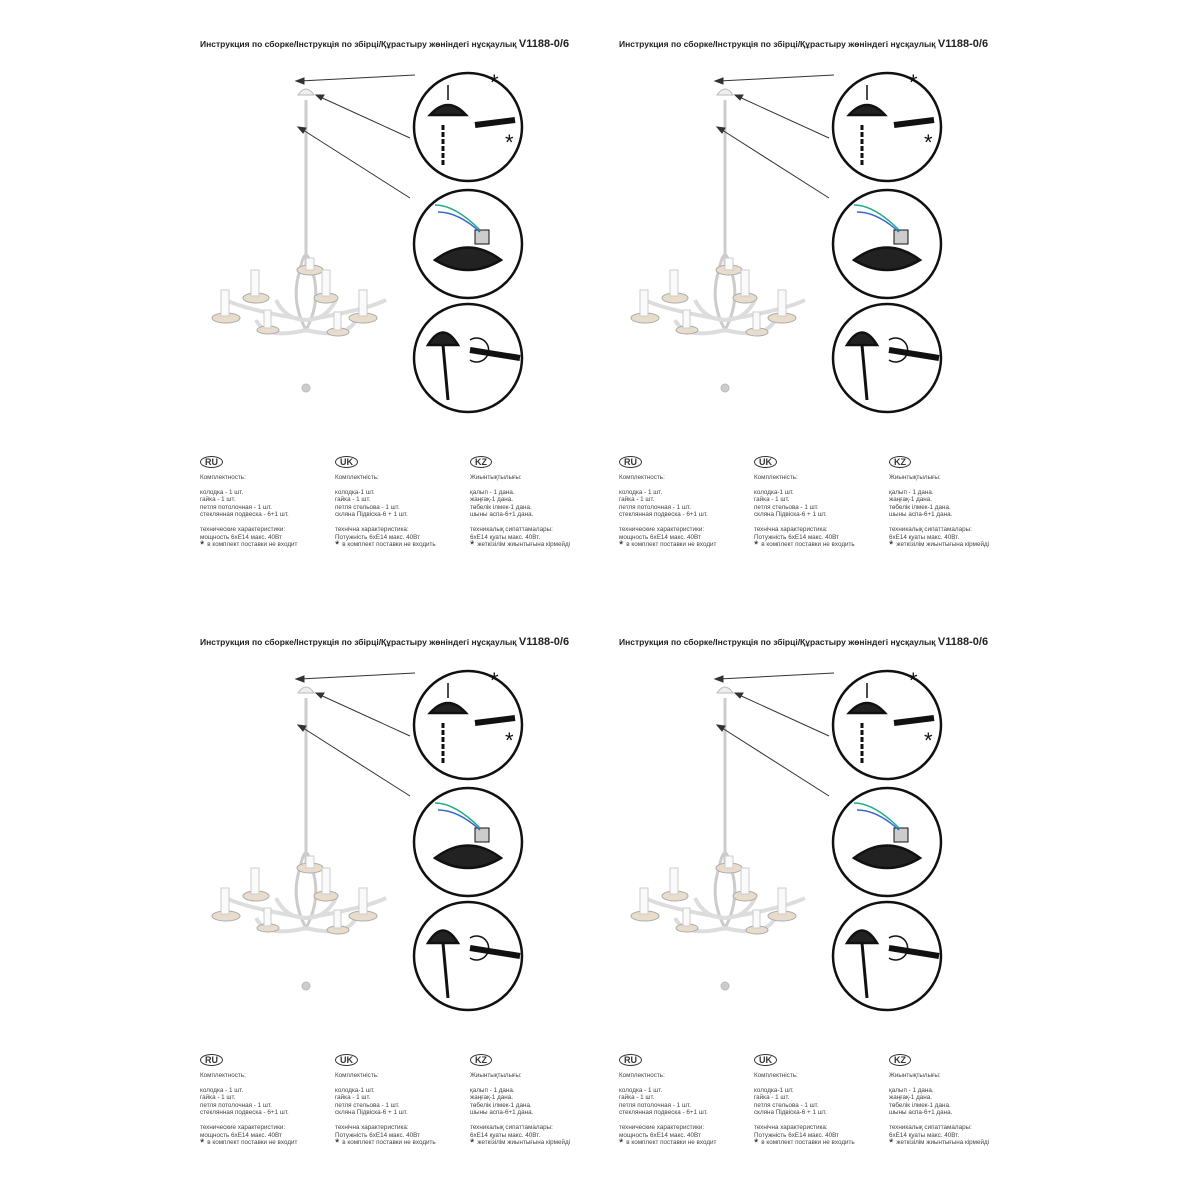 This screenshot has width=1200, height=1200. I want to click on contents-heading: Комплектность:, so click(223, 1075).